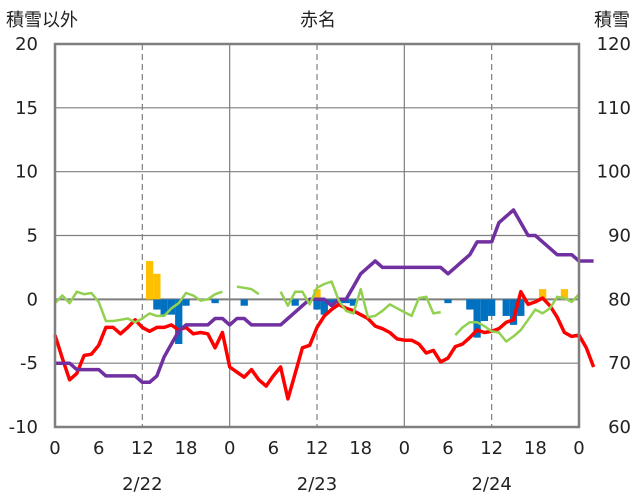 The height and width of the screenshot is (501, 636). What do you see at coordinates (26, 172) in the screenshot?
I see `left-tick-label: 10` at bounding box center [26, 172].